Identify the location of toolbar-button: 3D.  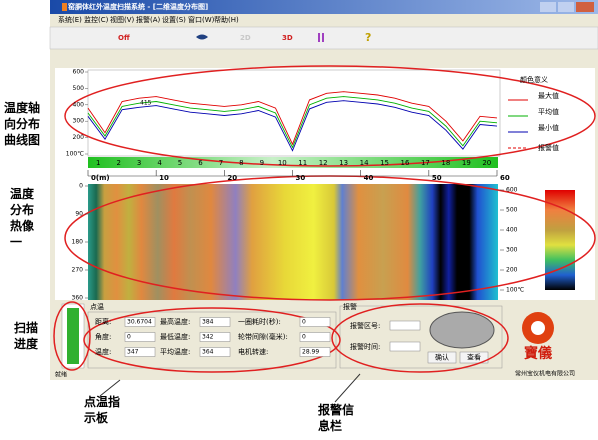
(287, 38).